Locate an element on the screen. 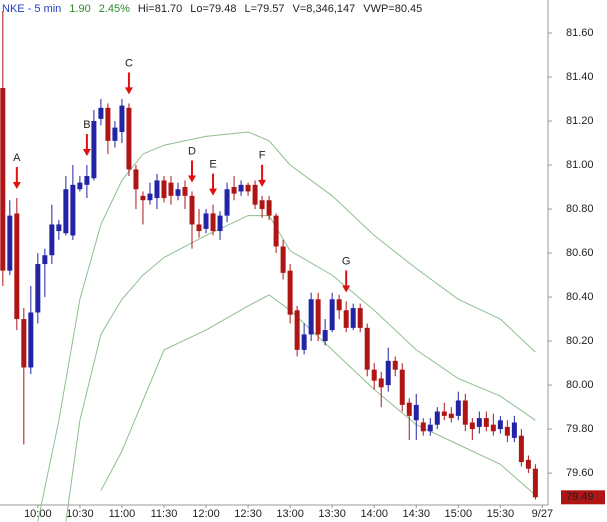 The height and width of the screenshot is (522, 607). last-price-box is located at coordinates (583, 497).